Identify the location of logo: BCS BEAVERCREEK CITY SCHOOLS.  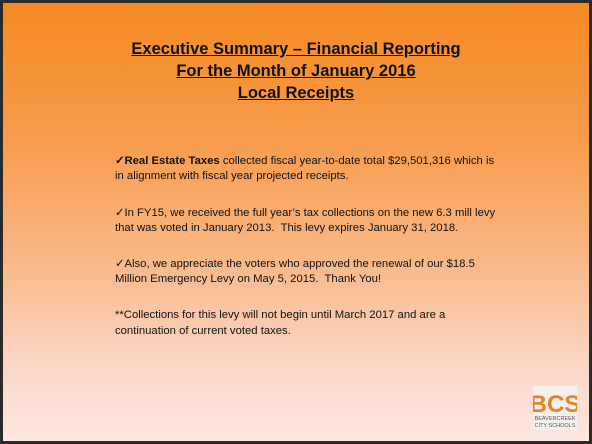
(555, 408).